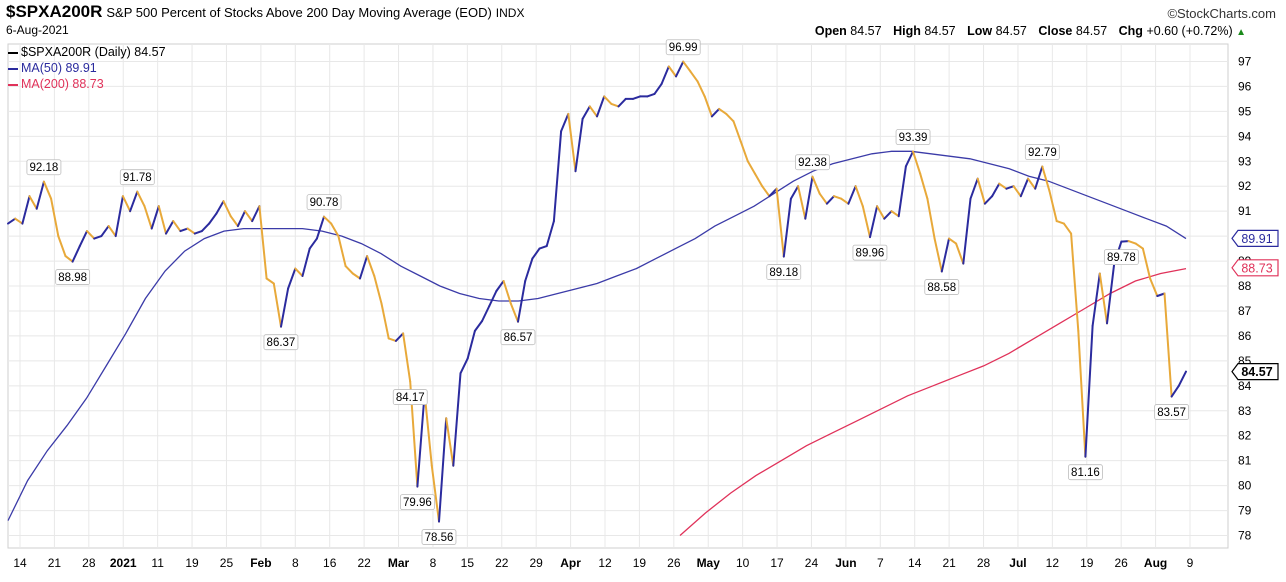  I want to click on x-tick-label: Mar, so click(399, 563).